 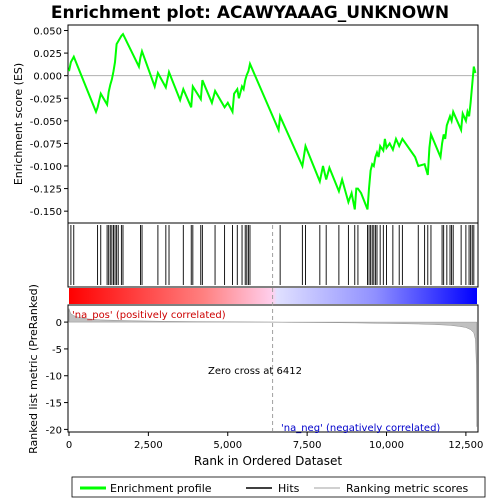 What do you see at coordinates (46, 144) in the screenshot?
I see `es-y-tick-label: -0.075` at bounding box center [46, 144].